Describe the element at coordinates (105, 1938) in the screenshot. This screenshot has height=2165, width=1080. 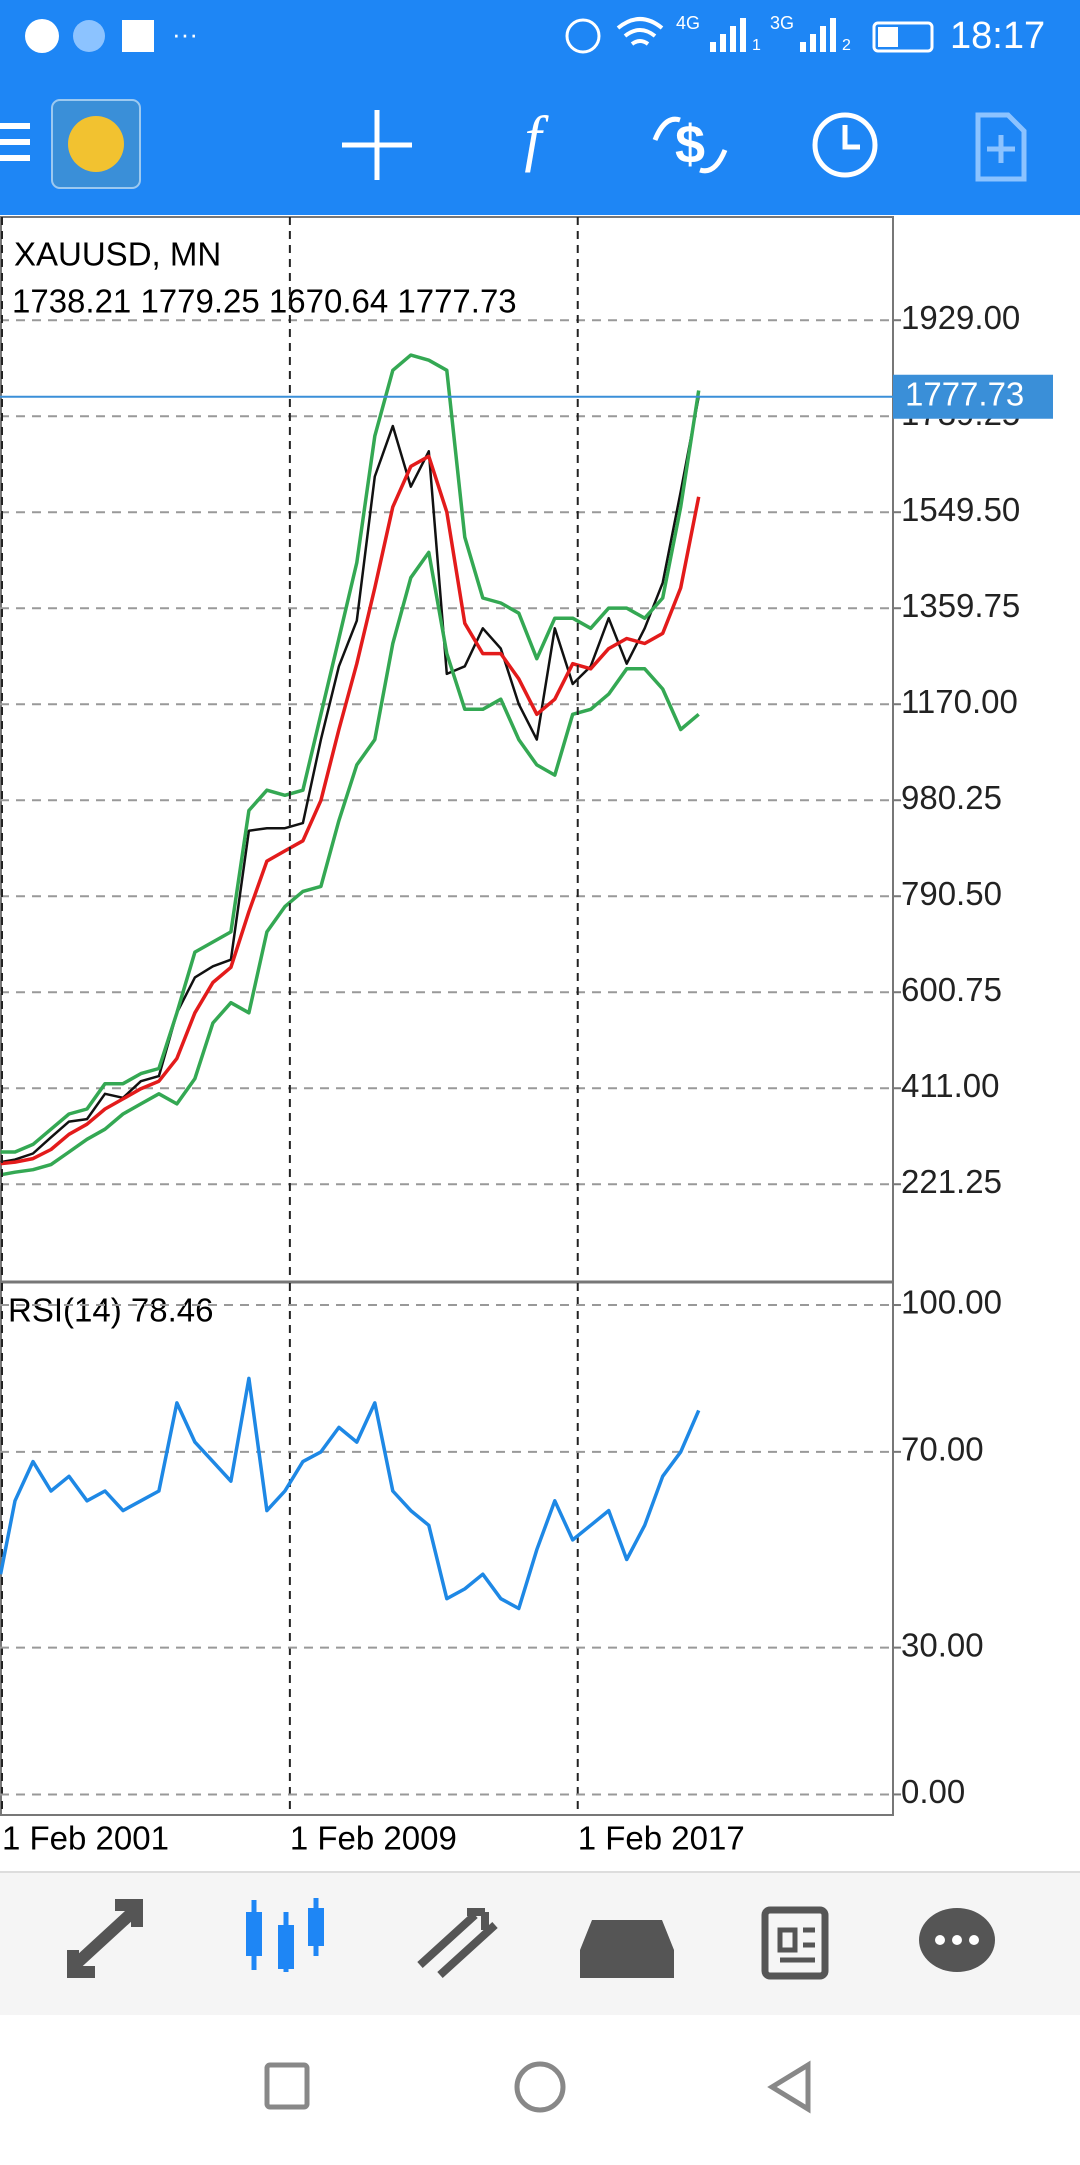
I see `quotes-tab` at that location.